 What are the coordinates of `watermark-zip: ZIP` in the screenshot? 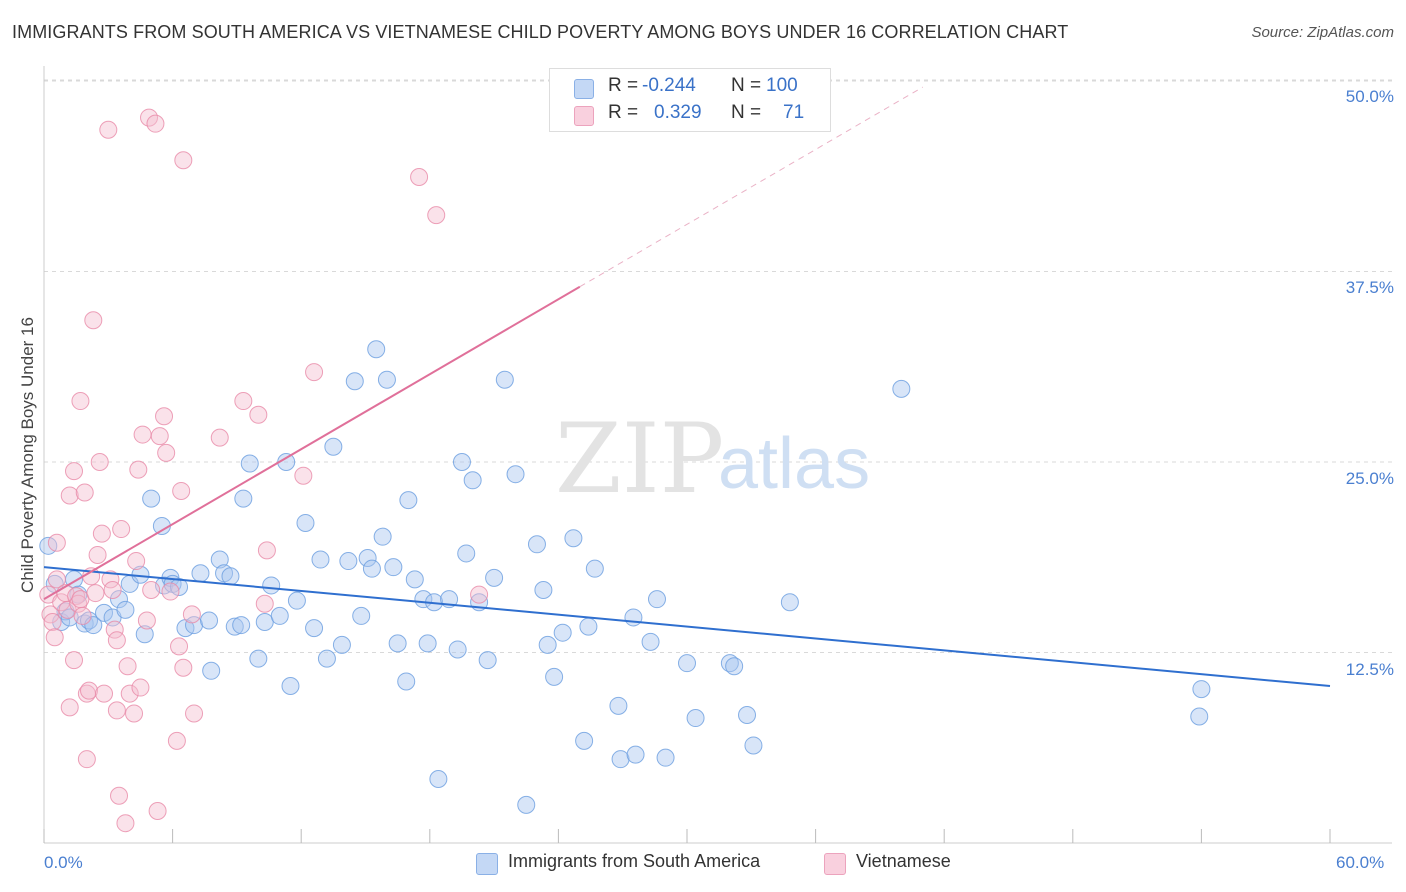 It's located at (639, 459).